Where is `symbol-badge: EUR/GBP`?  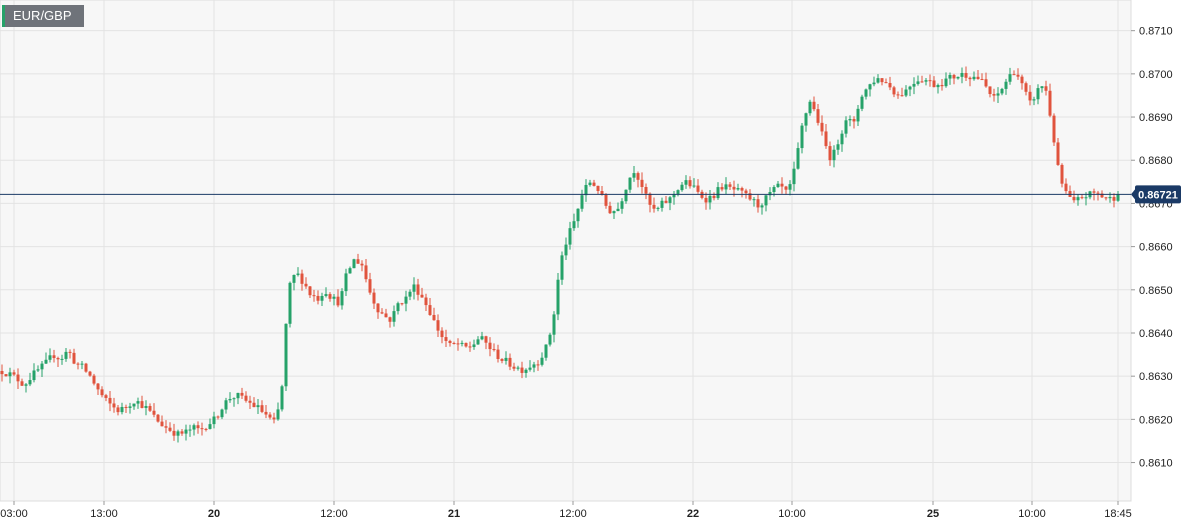 symbol-badge: EUR/GBP is located at coordinates (43, 16).